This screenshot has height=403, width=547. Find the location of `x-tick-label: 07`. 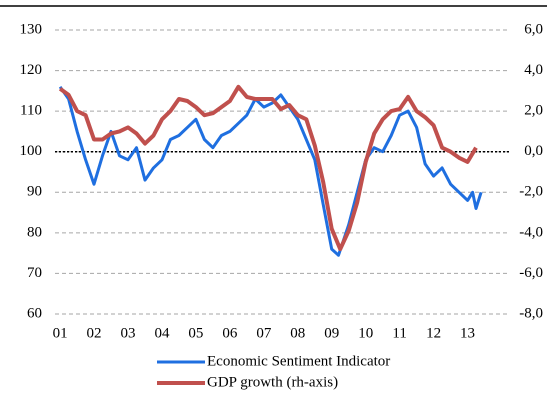

x-tick-label: 07 is located at coordinates (264, 333).